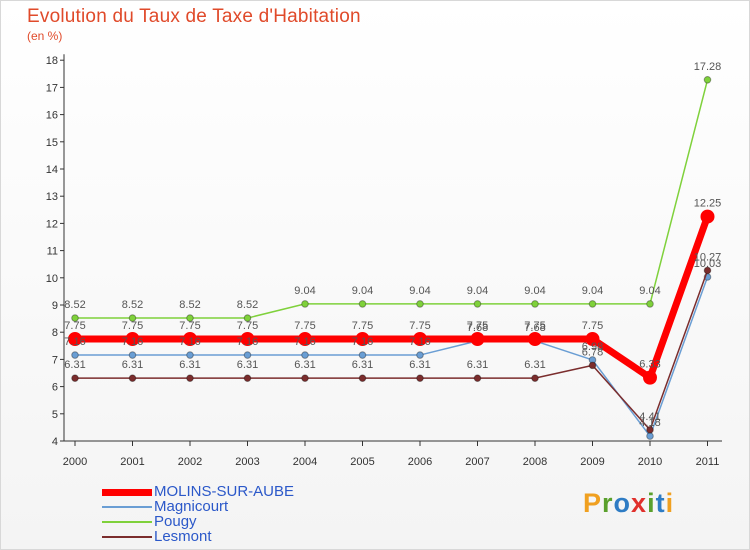 This screenshot has height=550, width=750. Describe the element at coordinates (660, 503) in the screenshot. I see `logo-letter: t` at that location.